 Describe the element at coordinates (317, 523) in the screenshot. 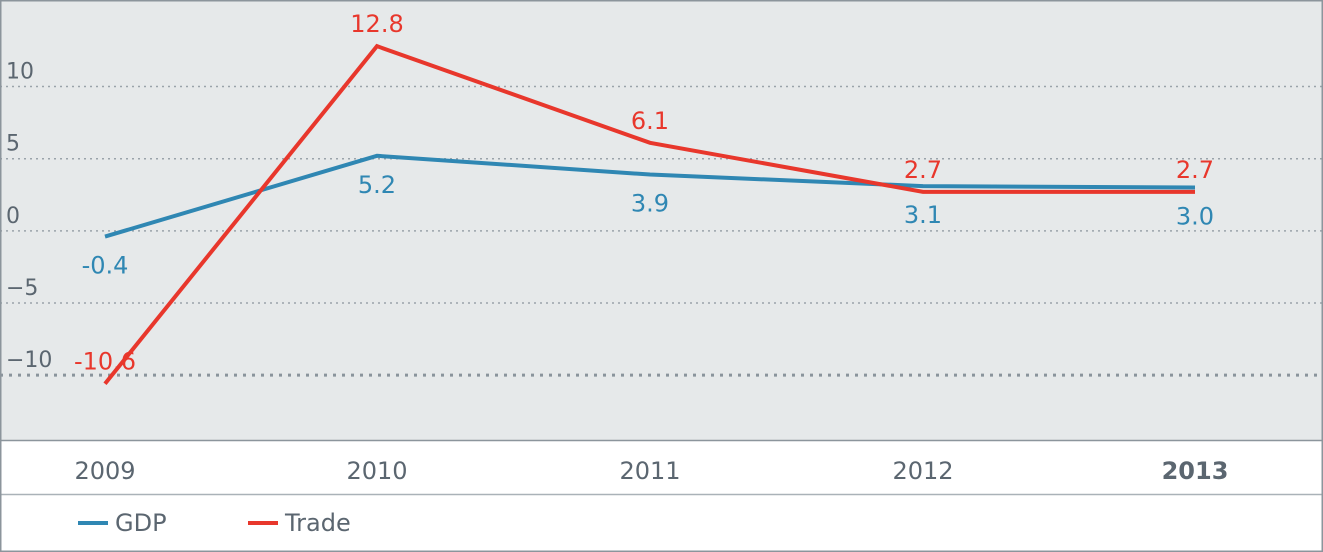

I see `legend-label-trade: Trade` at that location.